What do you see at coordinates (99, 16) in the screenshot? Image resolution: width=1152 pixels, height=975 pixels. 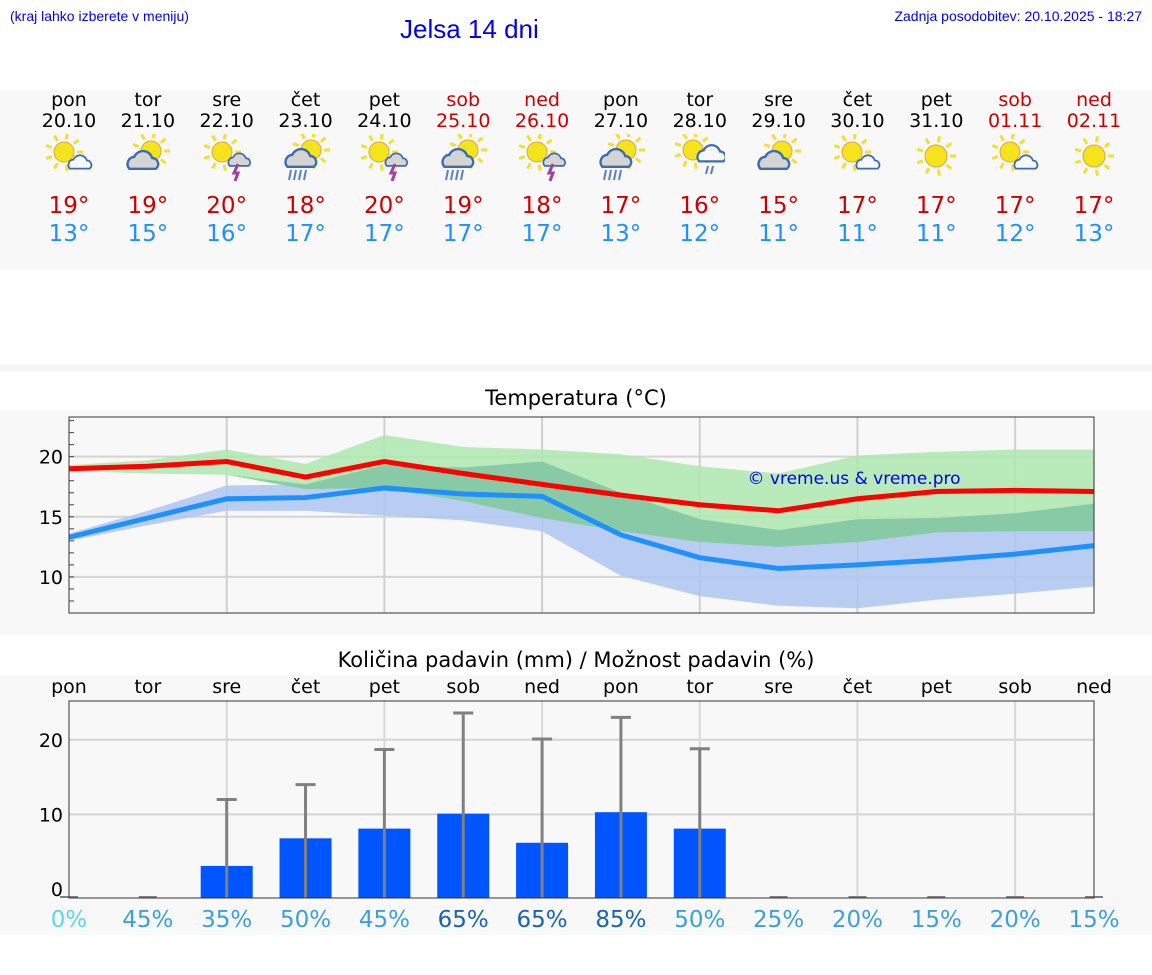 I see `location-hint: (kraj lahko izberete v meniju)` at bounding box center [99, 16].